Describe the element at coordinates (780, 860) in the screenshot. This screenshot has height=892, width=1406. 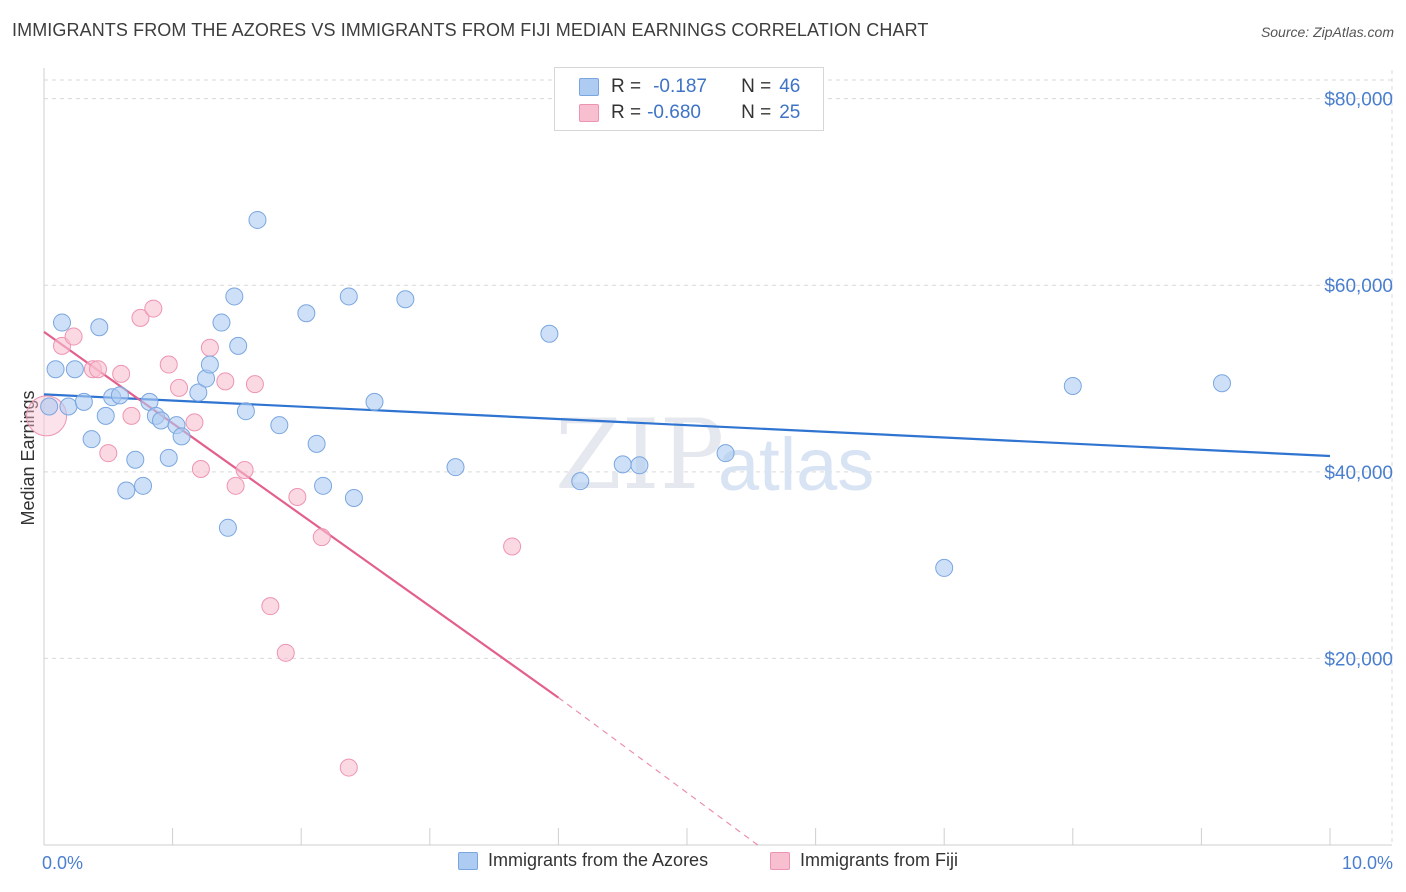
I see `legend-fiji-swatch` at that location.